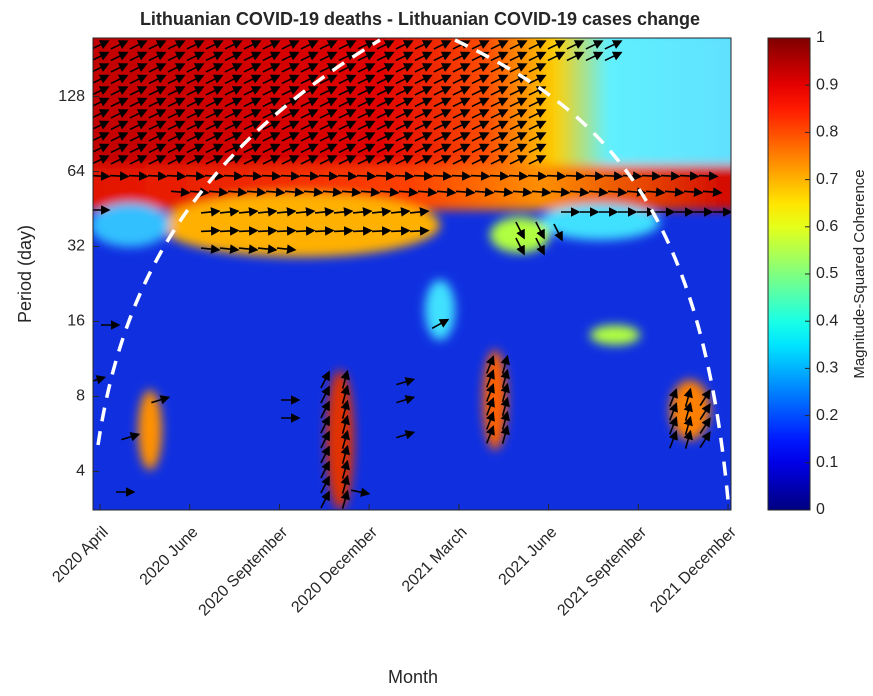 This screenshot has width=873, height=696. Describe the element at coordinates (80, 555) in the screenshot. I see `x-tick-label: 2020 April` at that location.